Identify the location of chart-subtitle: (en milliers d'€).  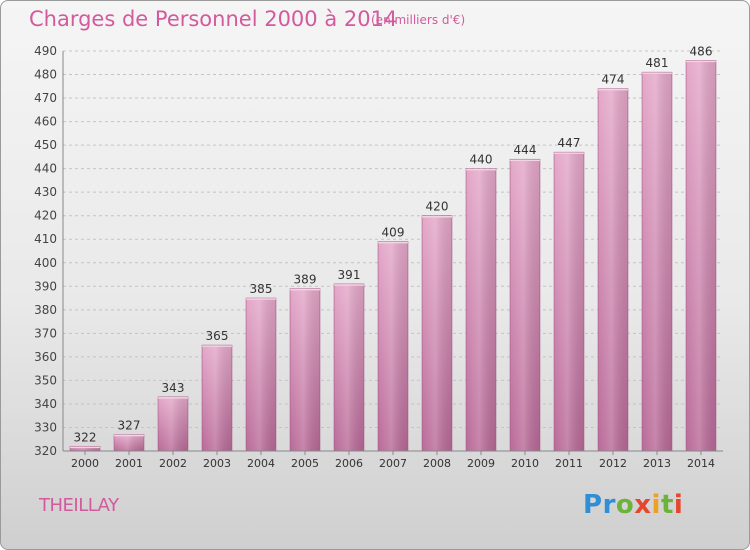
(418, 20).